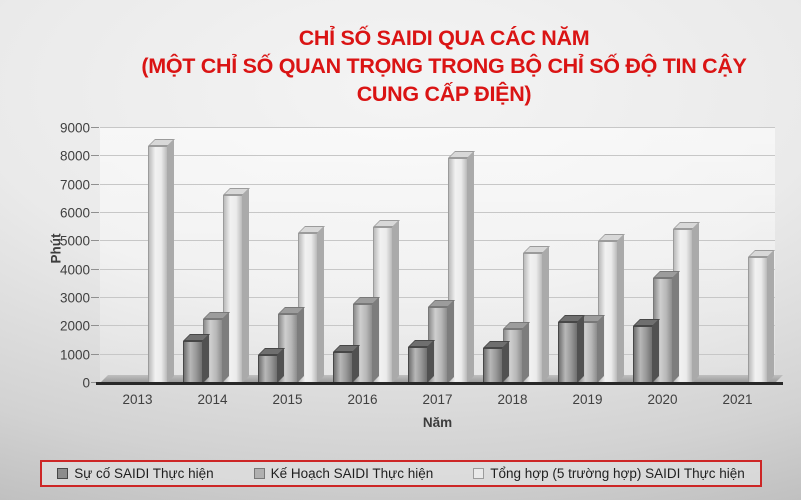 The image size is (801, 500). Describe the element at coordinates (137, 255) in the screenshot. I see `bar-group-2013` at that location.